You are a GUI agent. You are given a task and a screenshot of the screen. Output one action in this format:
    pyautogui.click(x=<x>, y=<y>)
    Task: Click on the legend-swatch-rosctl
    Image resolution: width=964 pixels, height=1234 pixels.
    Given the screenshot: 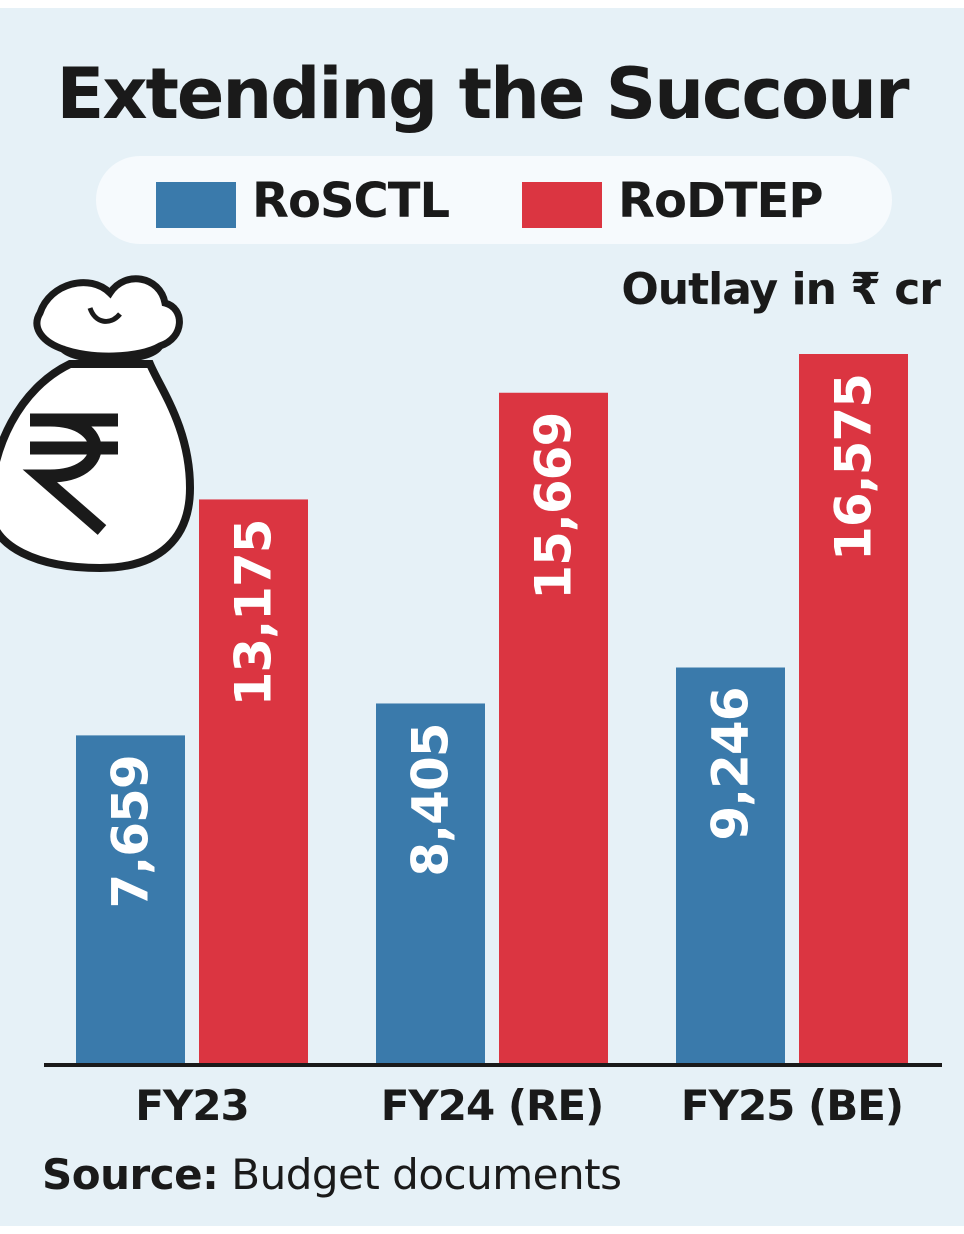 What is the action you would take?
    pyautogui.click(x=196, y=205)
    